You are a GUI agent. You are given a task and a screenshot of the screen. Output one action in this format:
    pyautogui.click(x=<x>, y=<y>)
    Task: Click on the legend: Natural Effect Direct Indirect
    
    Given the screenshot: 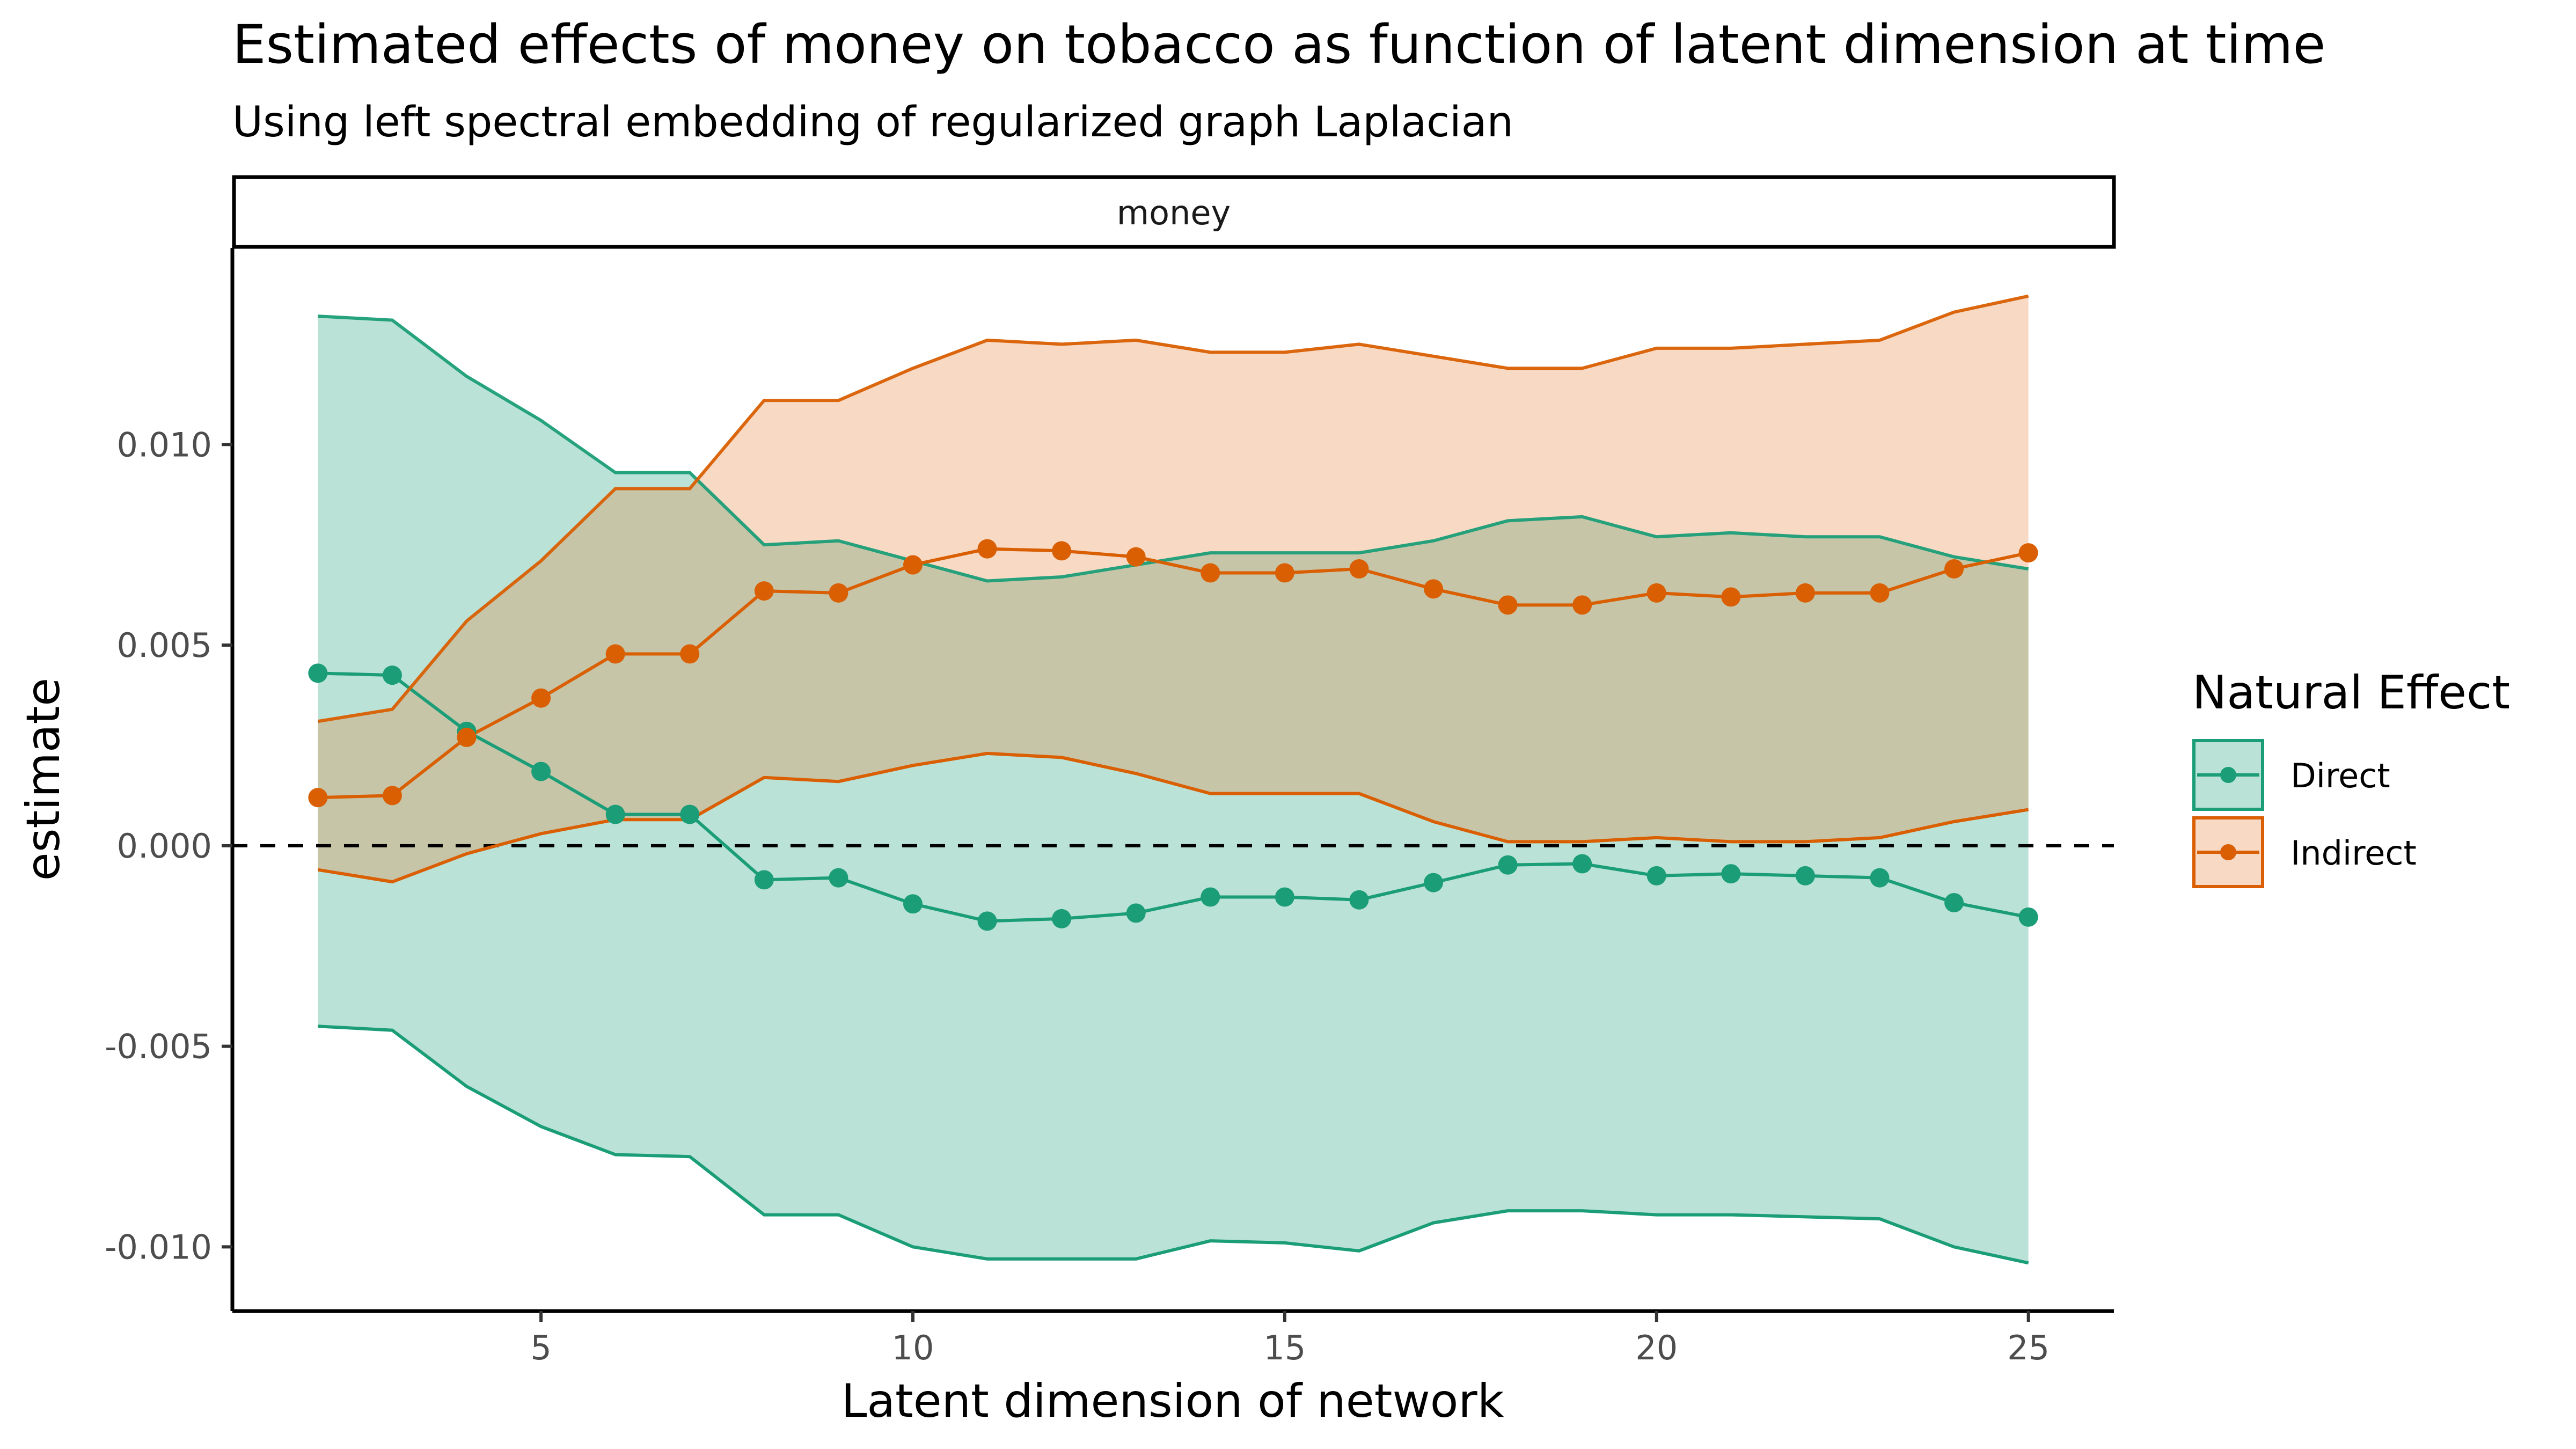 What is the action you would take?
    pyautogui.click(x=2351, y=777)
    